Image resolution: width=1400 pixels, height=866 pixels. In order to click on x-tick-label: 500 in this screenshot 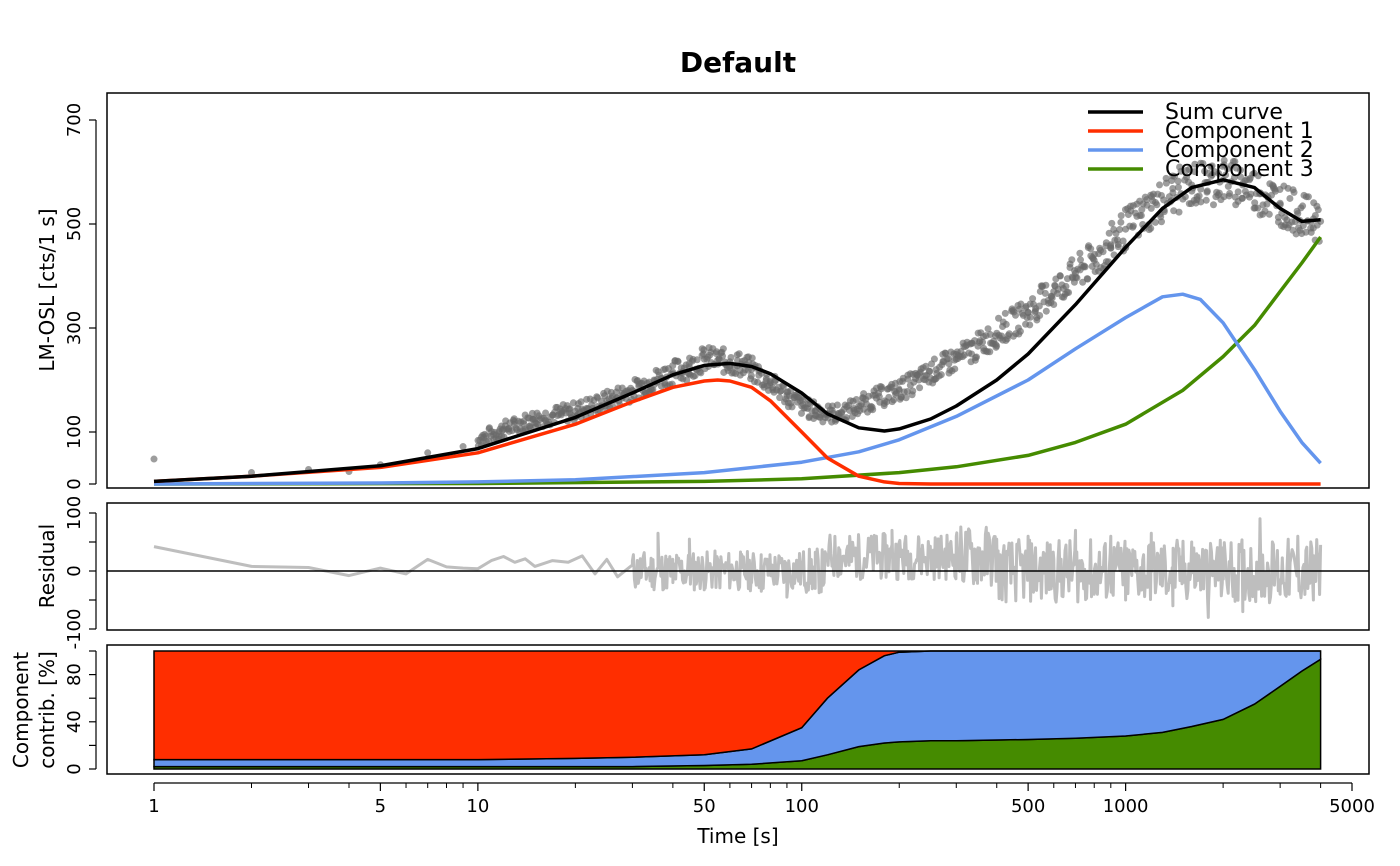, I will do `click(1028, 806)`.